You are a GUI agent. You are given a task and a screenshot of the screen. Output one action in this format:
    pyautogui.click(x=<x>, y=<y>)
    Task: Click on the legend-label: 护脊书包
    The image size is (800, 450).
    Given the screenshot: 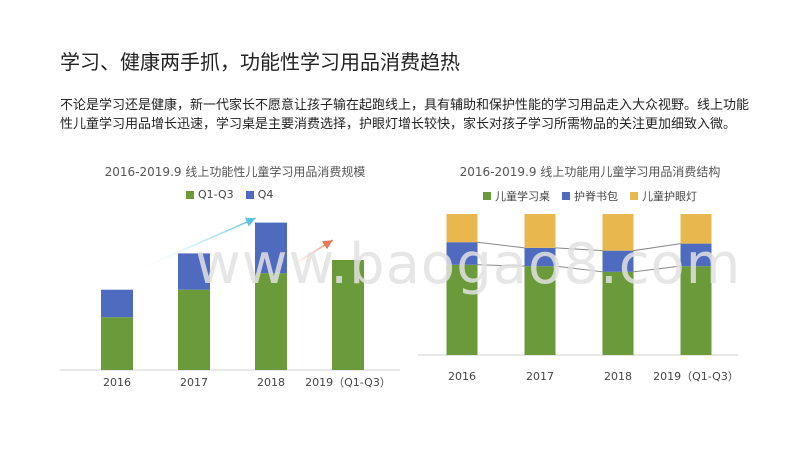 What is the action you would take?
    pyautogui.click(x=596, y=196)
    